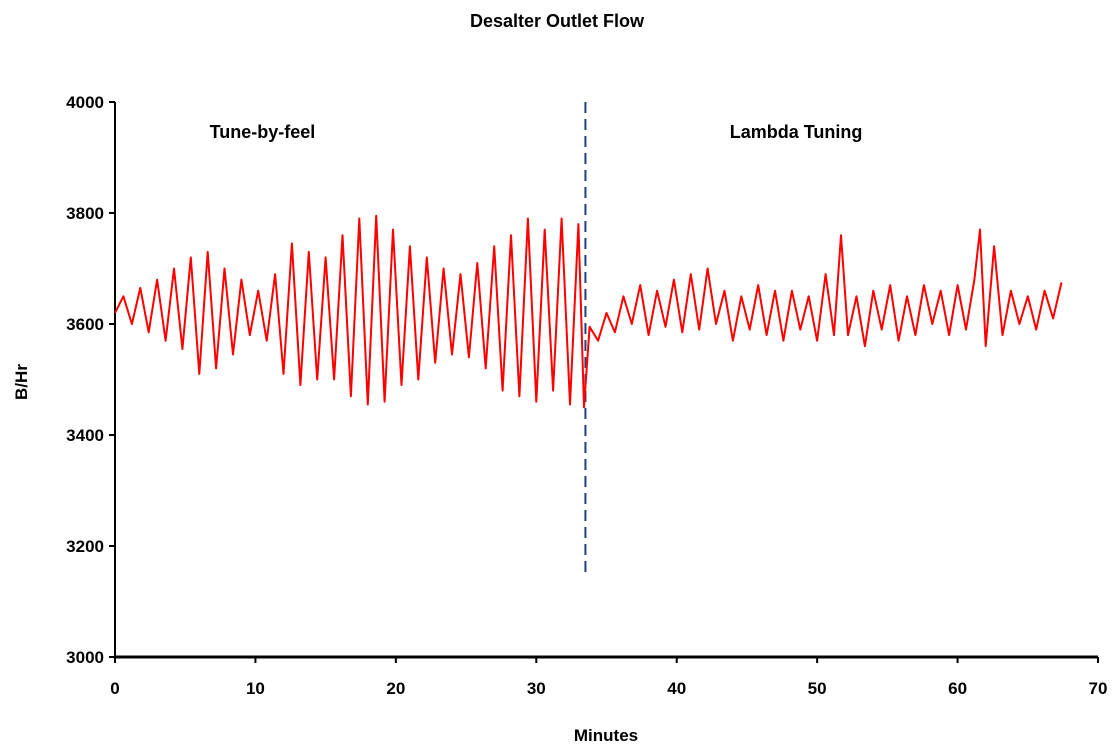 Image resolution: width=1115 pixels, height=748 pixels. I want to click on x-tick-label: 40, so click(676, 688).